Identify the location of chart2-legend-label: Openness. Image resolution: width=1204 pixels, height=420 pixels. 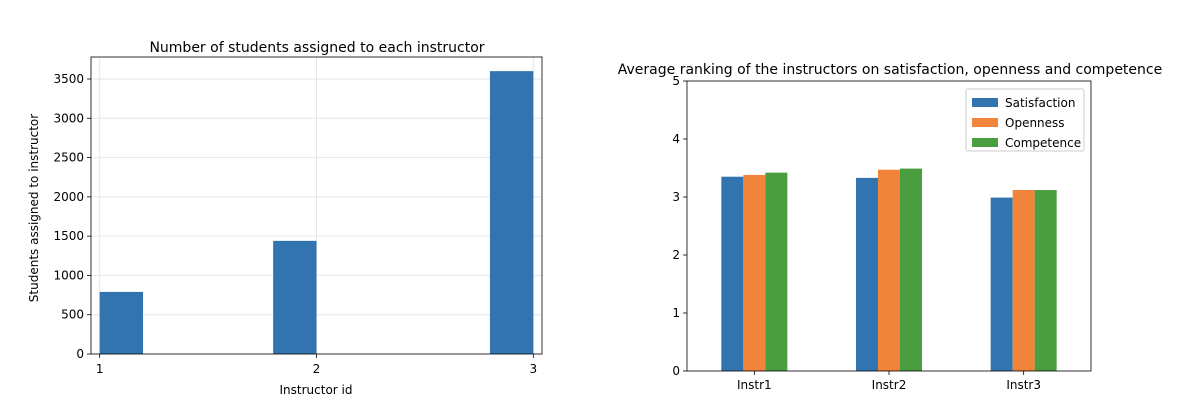
(1035, 123).